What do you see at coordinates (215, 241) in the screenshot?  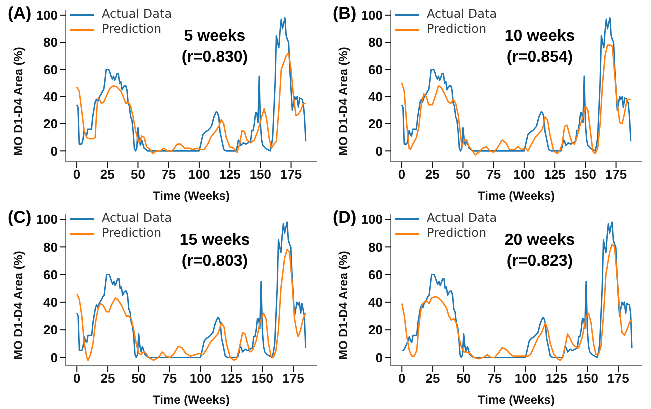 I see `annotation: 15 weeks` at bounding box center [215, 241].